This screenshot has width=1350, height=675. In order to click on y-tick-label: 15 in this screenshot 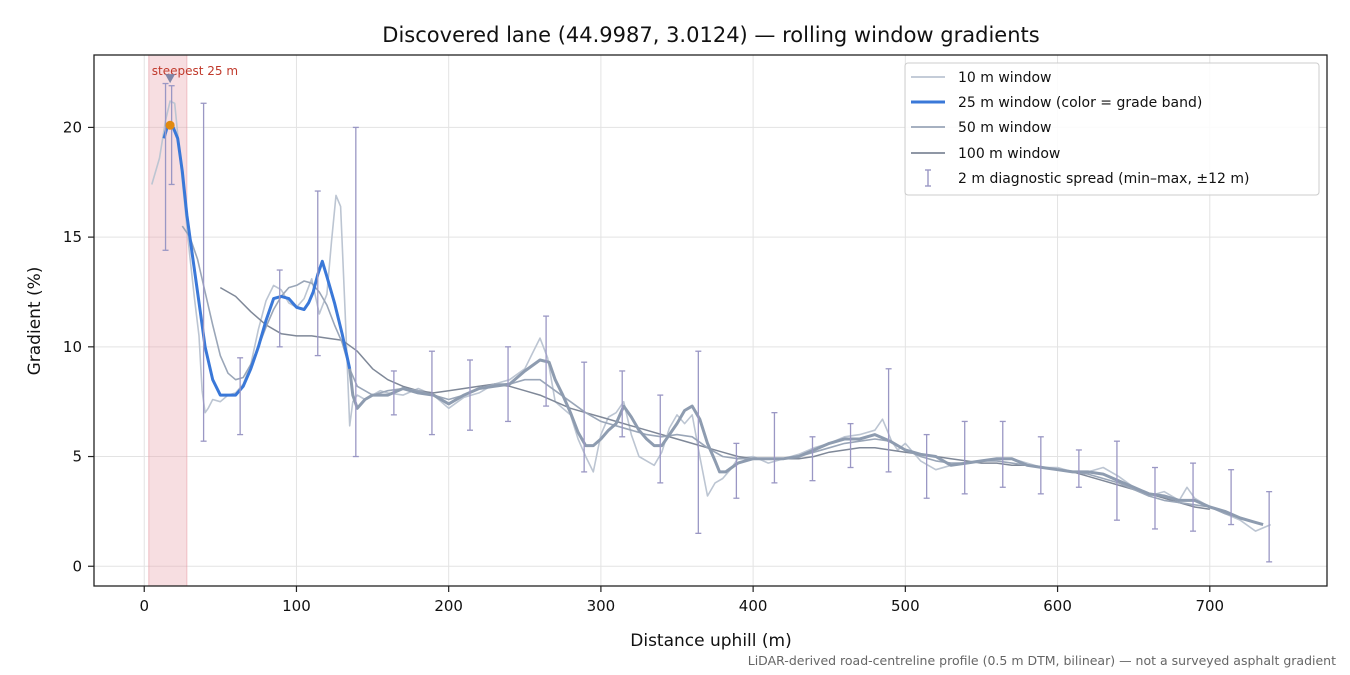, I will do `click(72, 237)`.